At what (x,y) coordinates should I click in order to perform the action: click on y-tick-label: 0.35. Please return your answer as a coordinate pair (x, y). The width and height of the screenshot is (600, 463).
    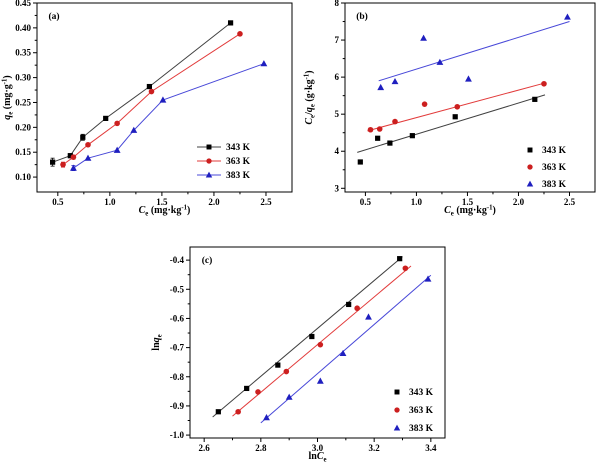
    Looking at the image, I should click on (23, 53).